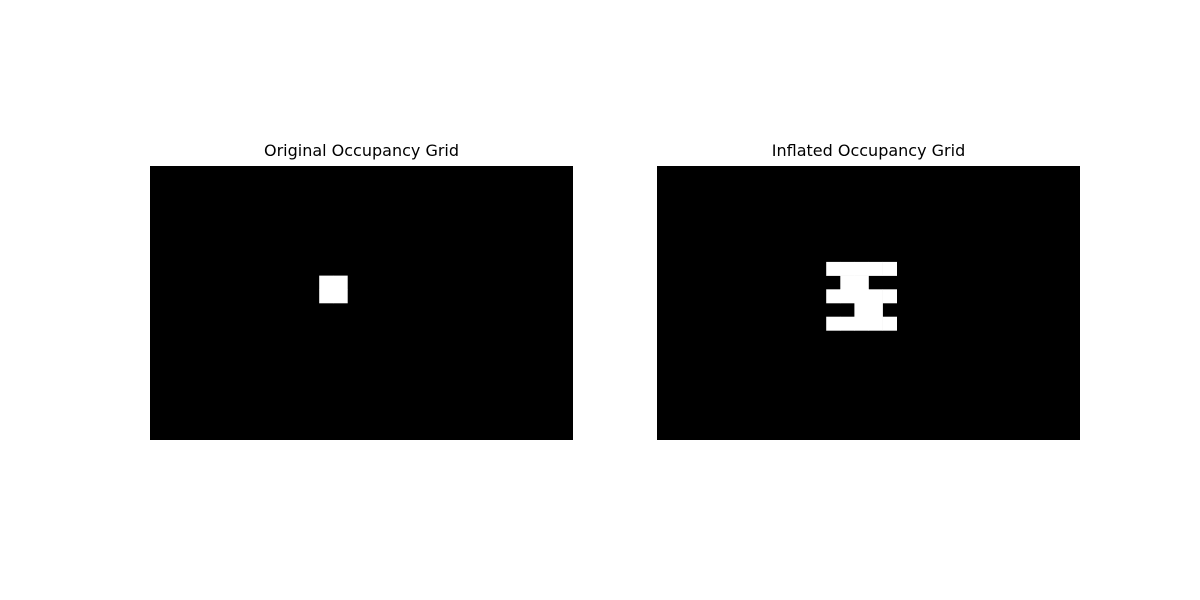  I want to click on original-grid-title: Original Occupancy Grid, so click(361, 150).